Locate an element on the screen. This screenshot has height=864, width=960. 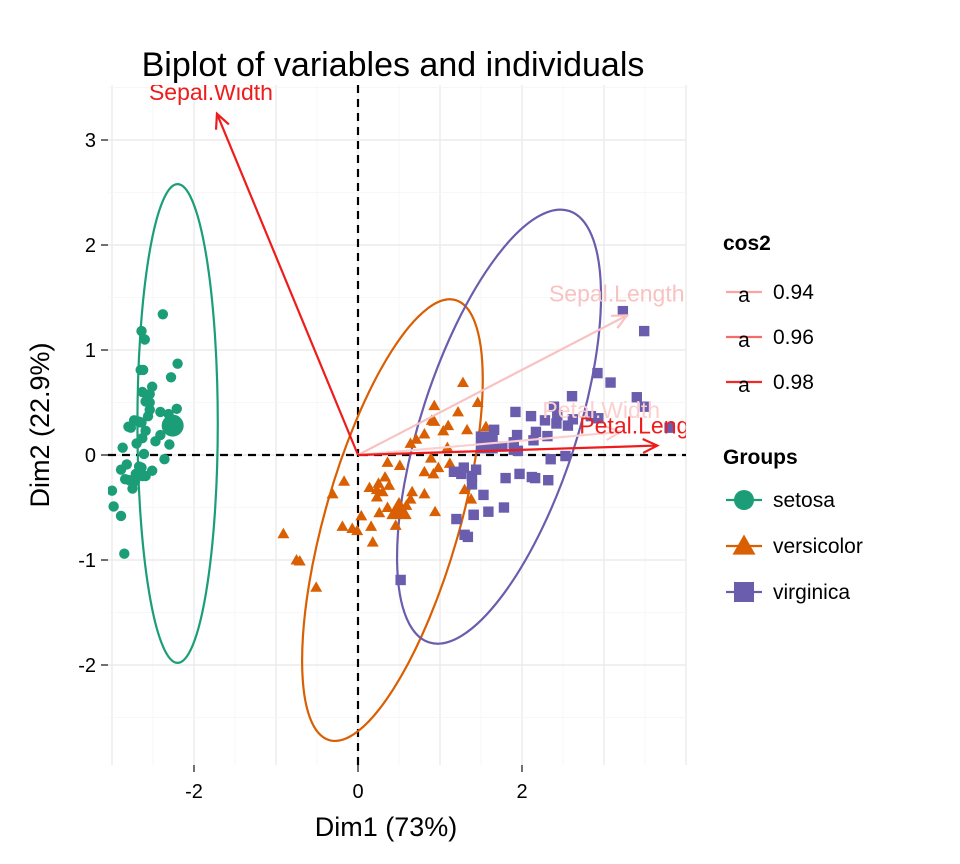
cos2-legend-item: a 0.96 is located at coordinates (770, 339).